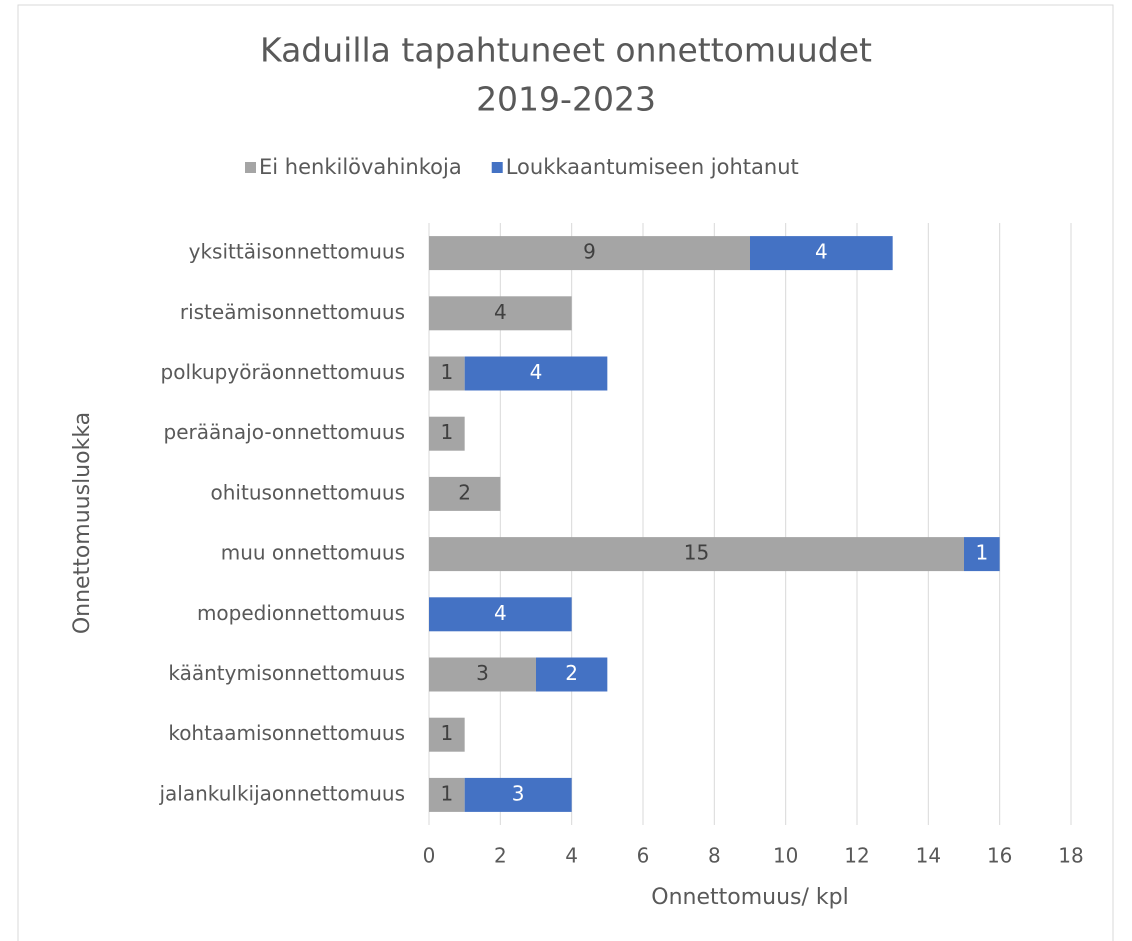 The height and width of the screenshot is (941, 1132). Describe the element at coordinates (928, 856) in the screenshot. I see `x-tick-label: 14` at that location.